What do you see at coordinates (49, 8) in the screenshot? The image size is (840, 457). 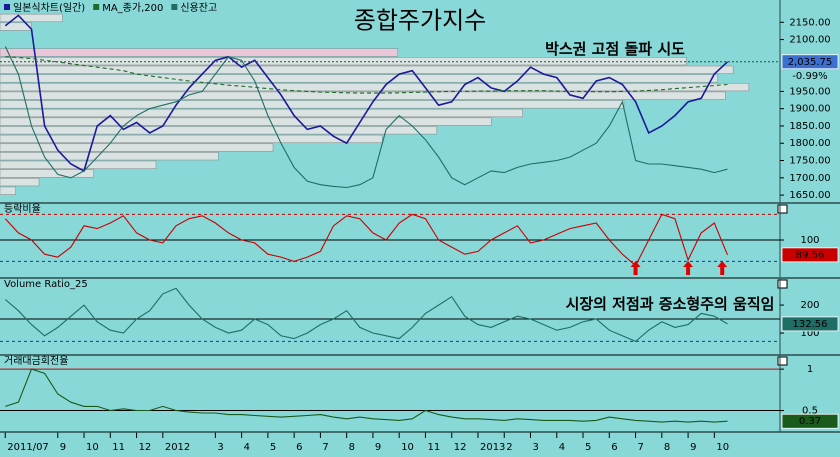 I see `legend-label: 일본식차트(일간)` at bounding box center [49, 8].